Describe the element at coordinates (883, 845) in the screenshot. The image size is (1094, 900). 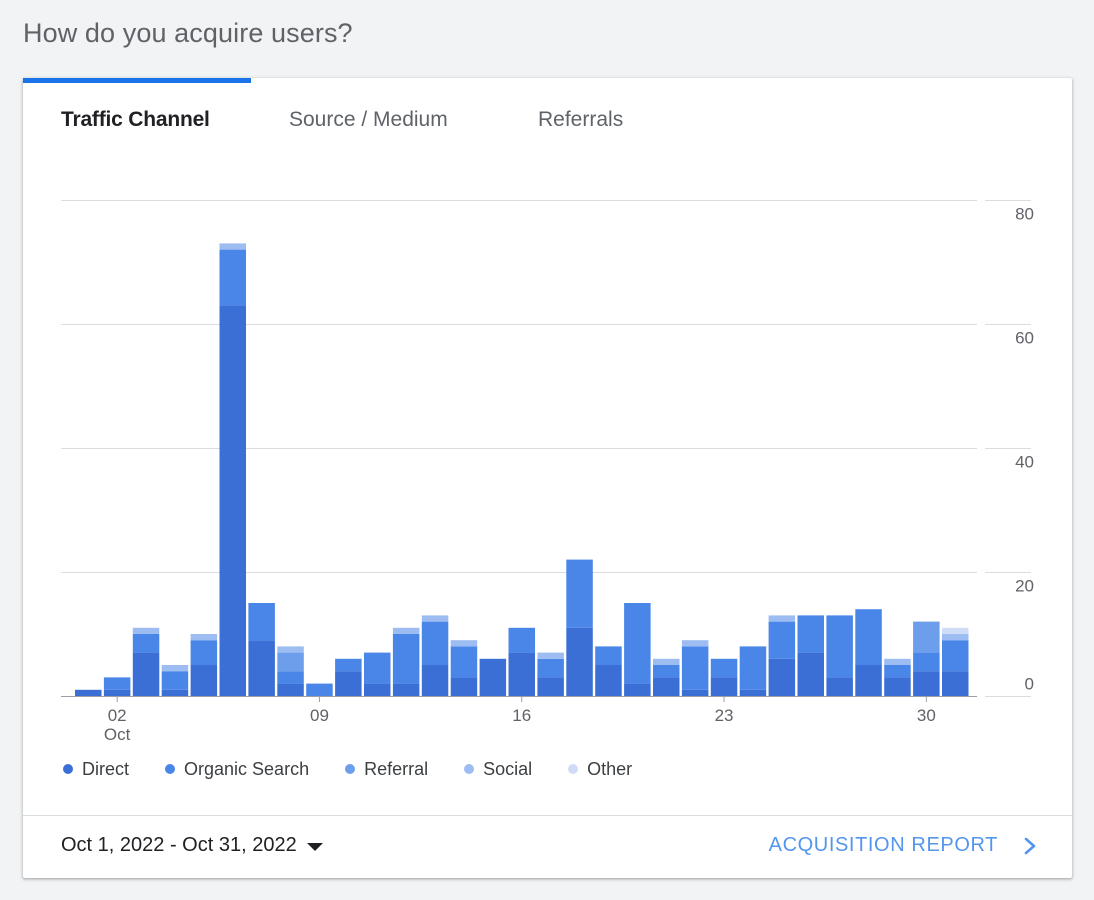
I see `acquisition-report-label: ACQUISITION REPORT` at that location.